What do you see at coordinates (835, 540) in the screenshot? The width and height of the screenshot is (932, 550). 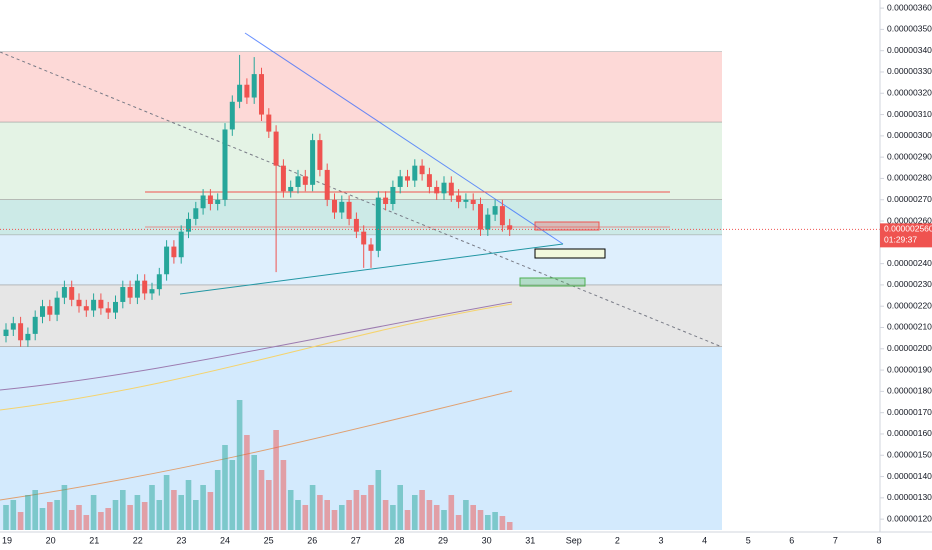 I see `x-tick-label: 7` at bounding box center [835, 540].